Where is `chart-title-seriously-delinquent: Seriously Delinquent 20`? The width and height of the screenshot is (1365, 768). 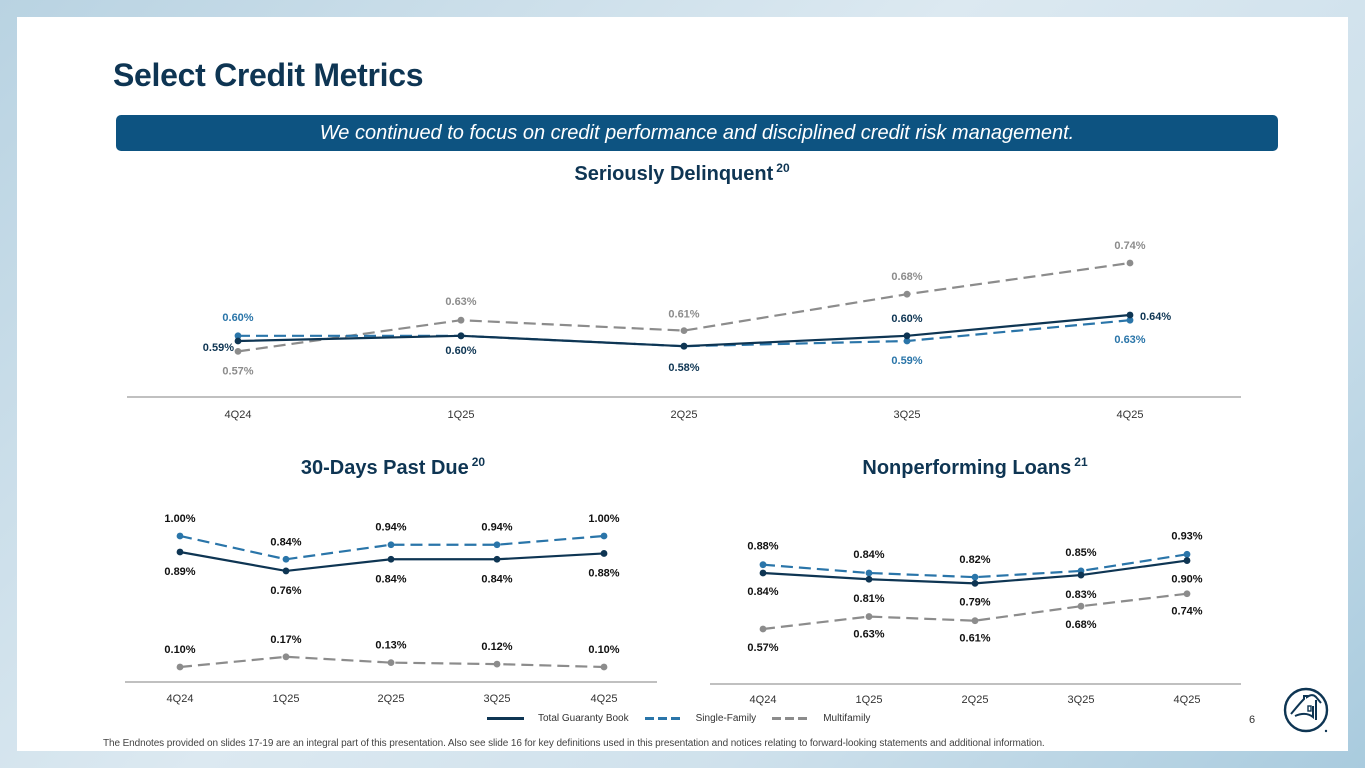 chart-title-seriously-delinquent: Seriously Delinquent 20 is located at coordinates (682, 173).